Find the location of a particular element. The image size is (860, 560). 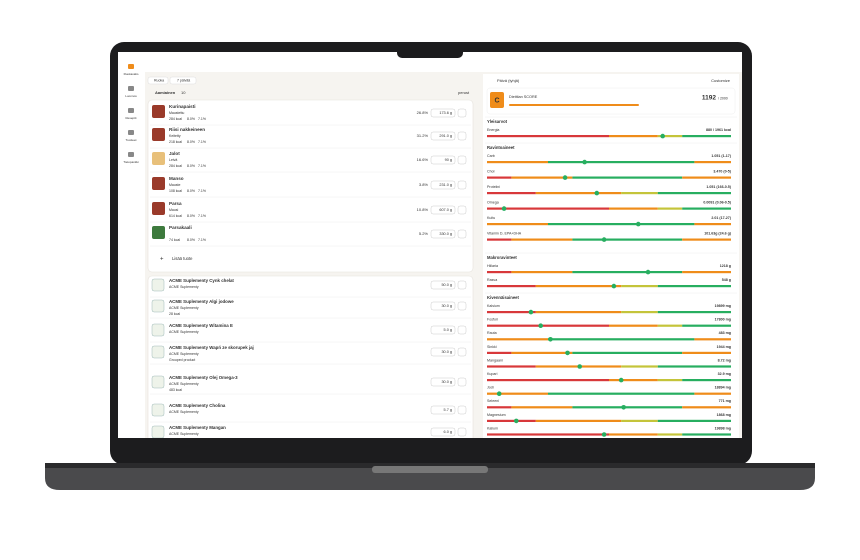

add-product: Lisää tuote is located at coordinates (182, 258).